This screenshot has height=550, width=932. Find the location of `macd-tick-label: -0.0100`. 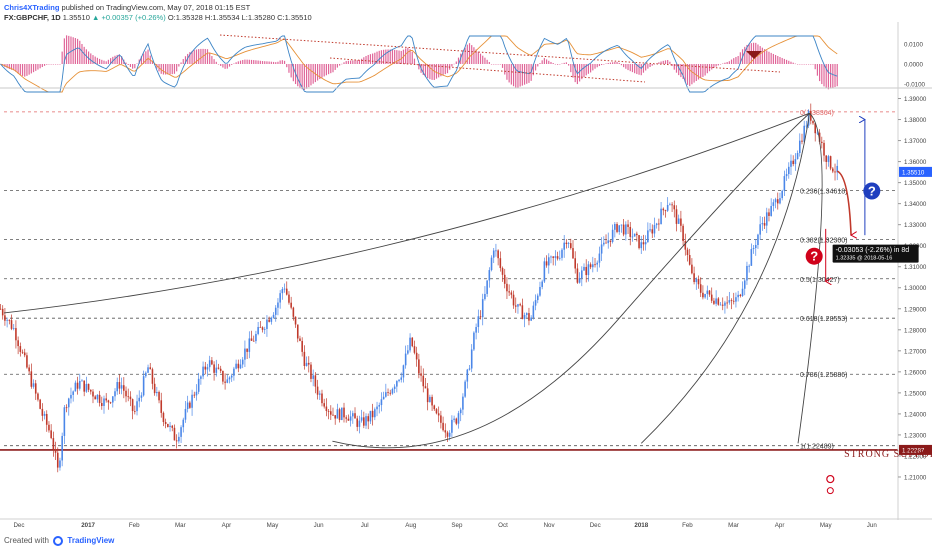

macd-tick-label: -0.0100 is located at coordinates (915, 85).